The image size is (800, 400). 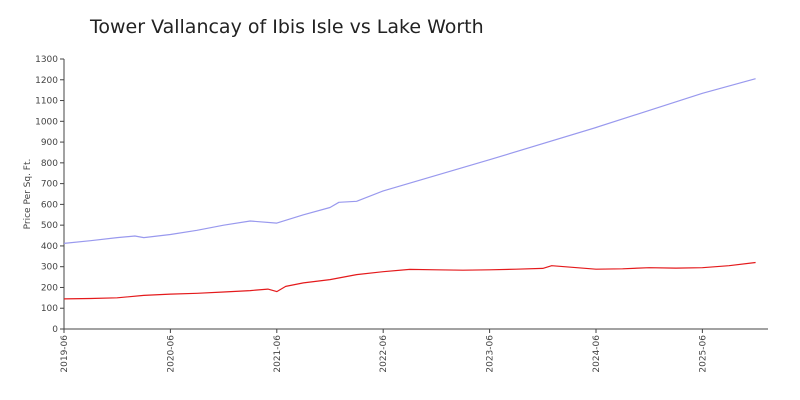 I want to click on y-tick-label: 500, so click(x=49, y=226).